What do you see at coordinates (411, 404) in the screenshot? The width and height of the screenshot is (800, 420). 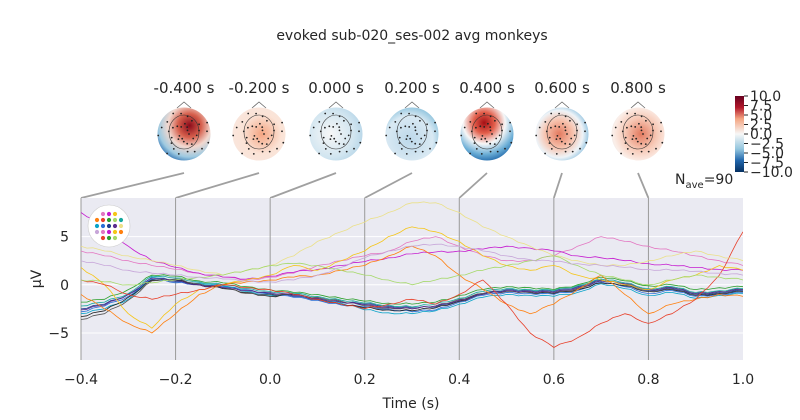 I see `x-axis-label: Time (s)` at bounding box center [411, 404].